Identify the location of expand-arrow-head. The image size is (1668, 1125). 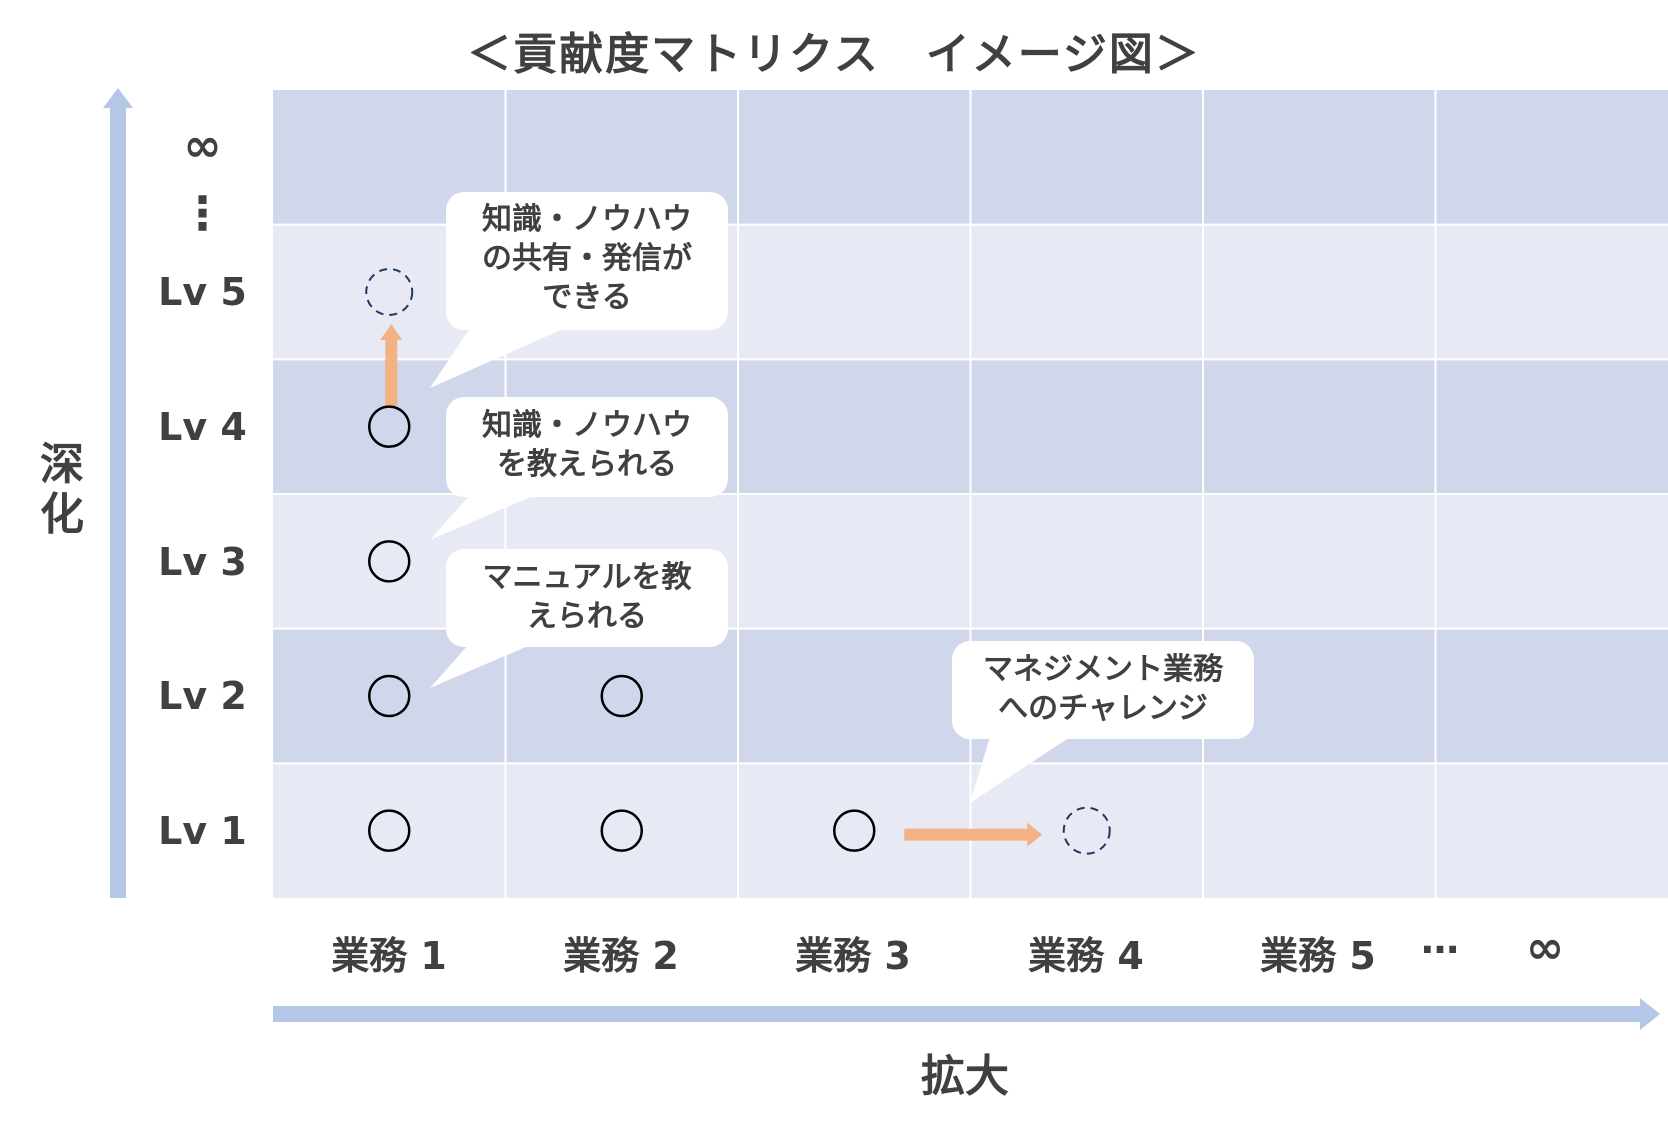
(1035, 834).